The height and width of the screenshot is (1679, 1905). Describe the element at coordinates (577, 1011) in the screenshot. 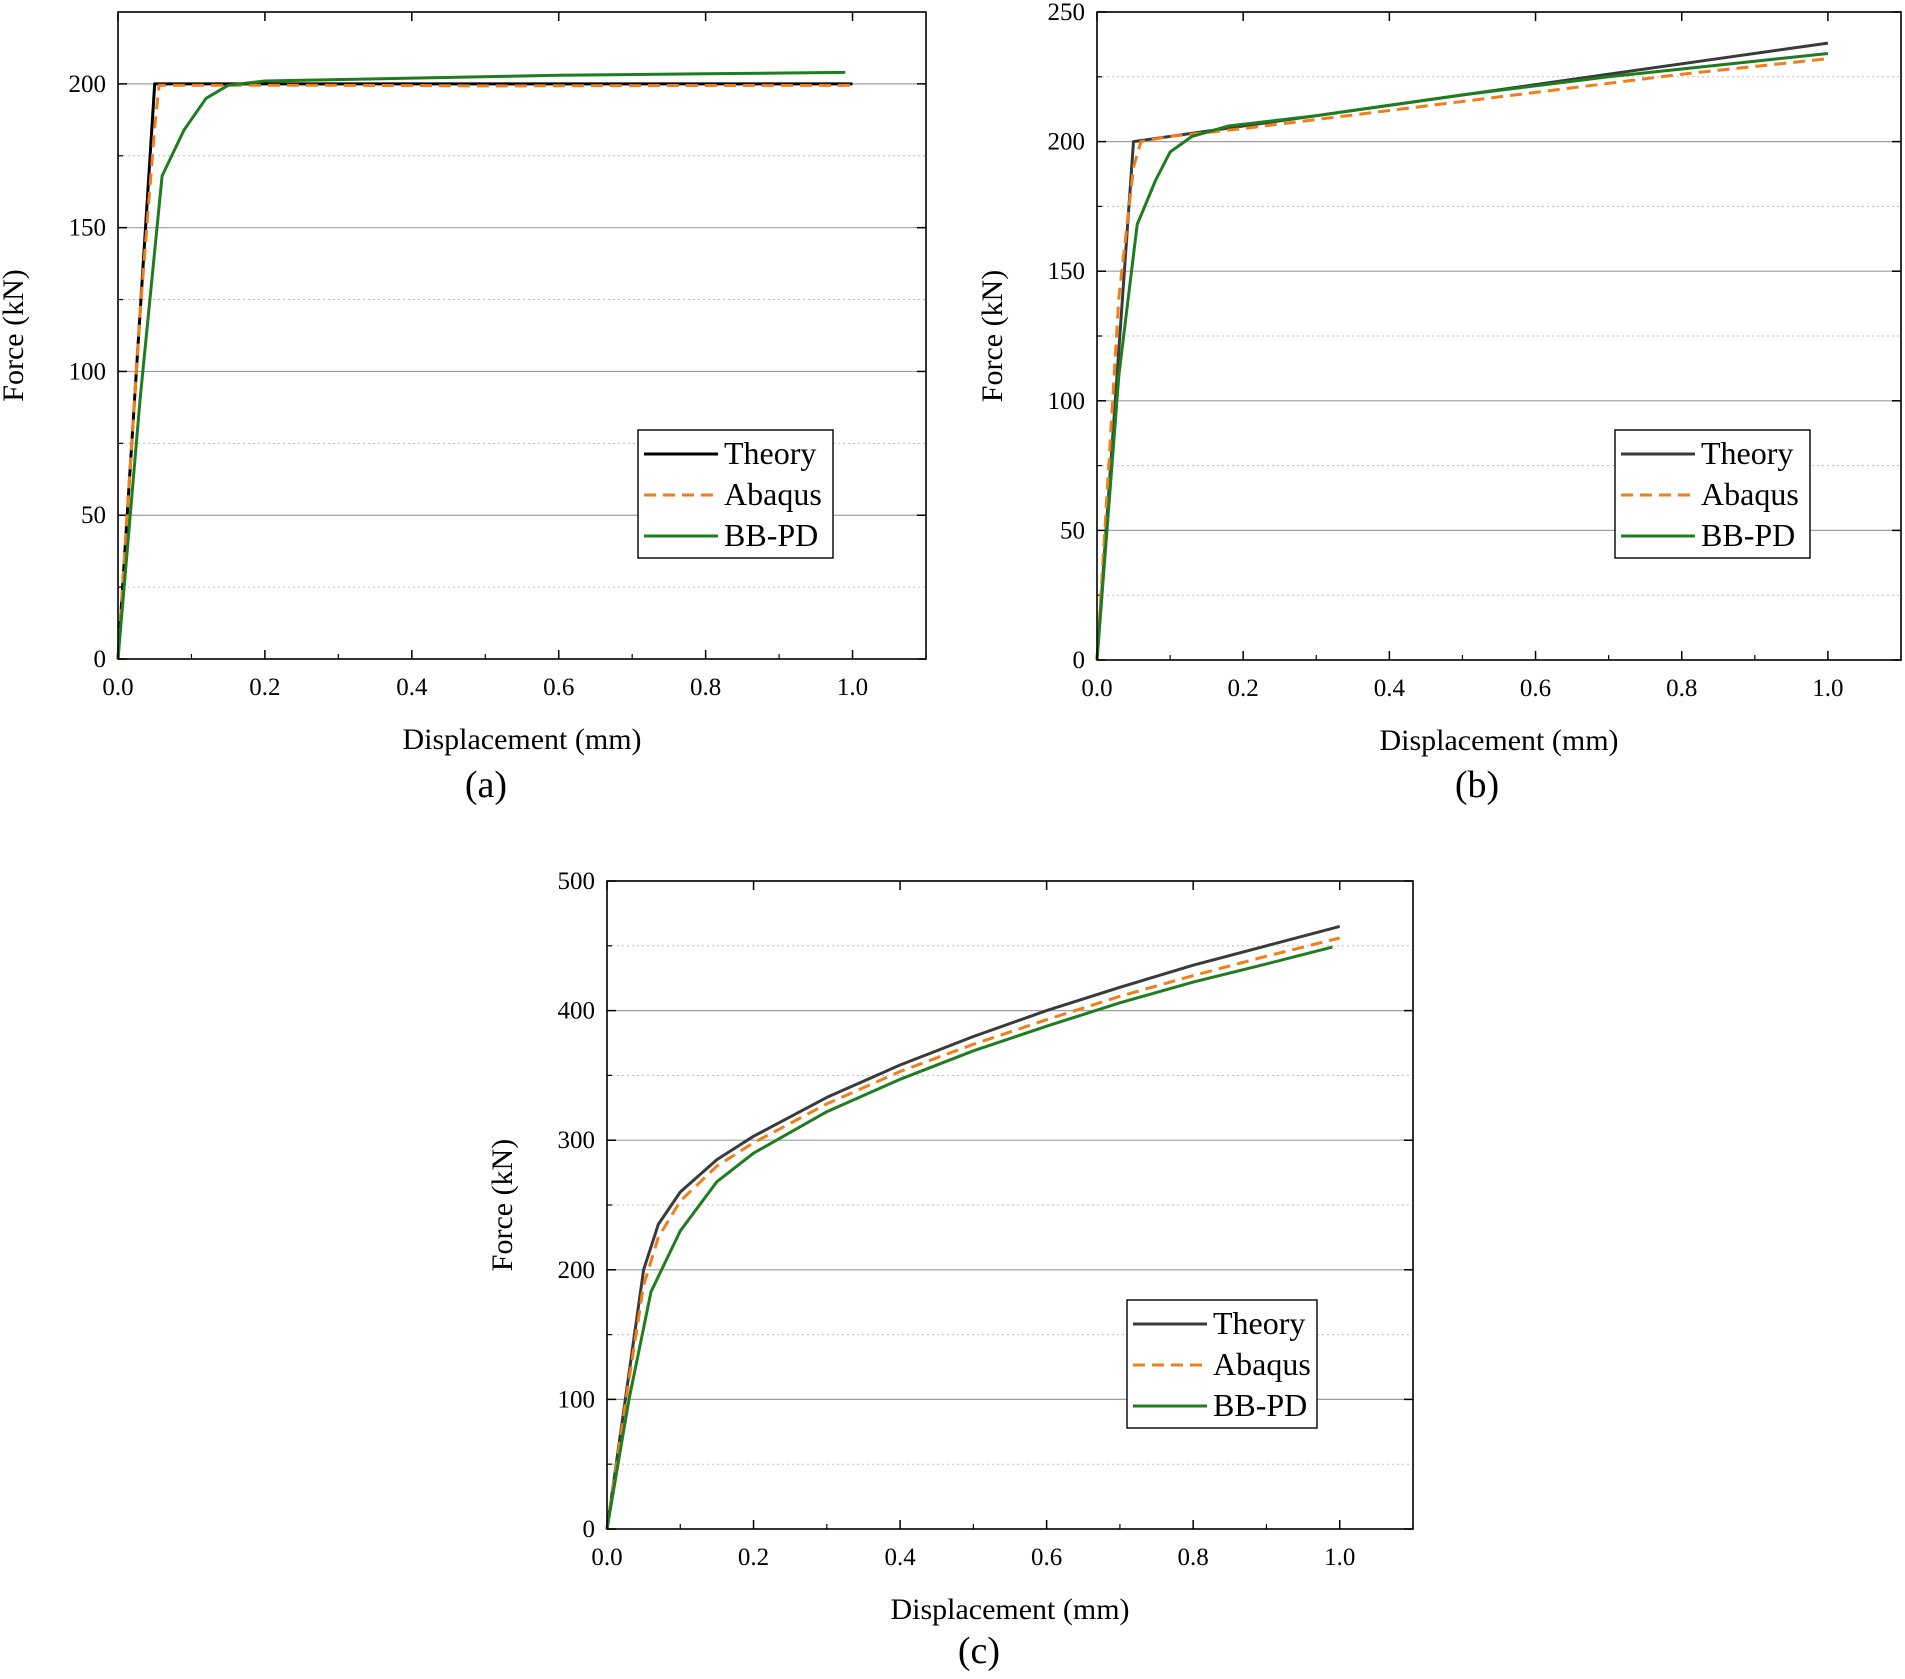

I see `y-tick-label: 400` at that location.